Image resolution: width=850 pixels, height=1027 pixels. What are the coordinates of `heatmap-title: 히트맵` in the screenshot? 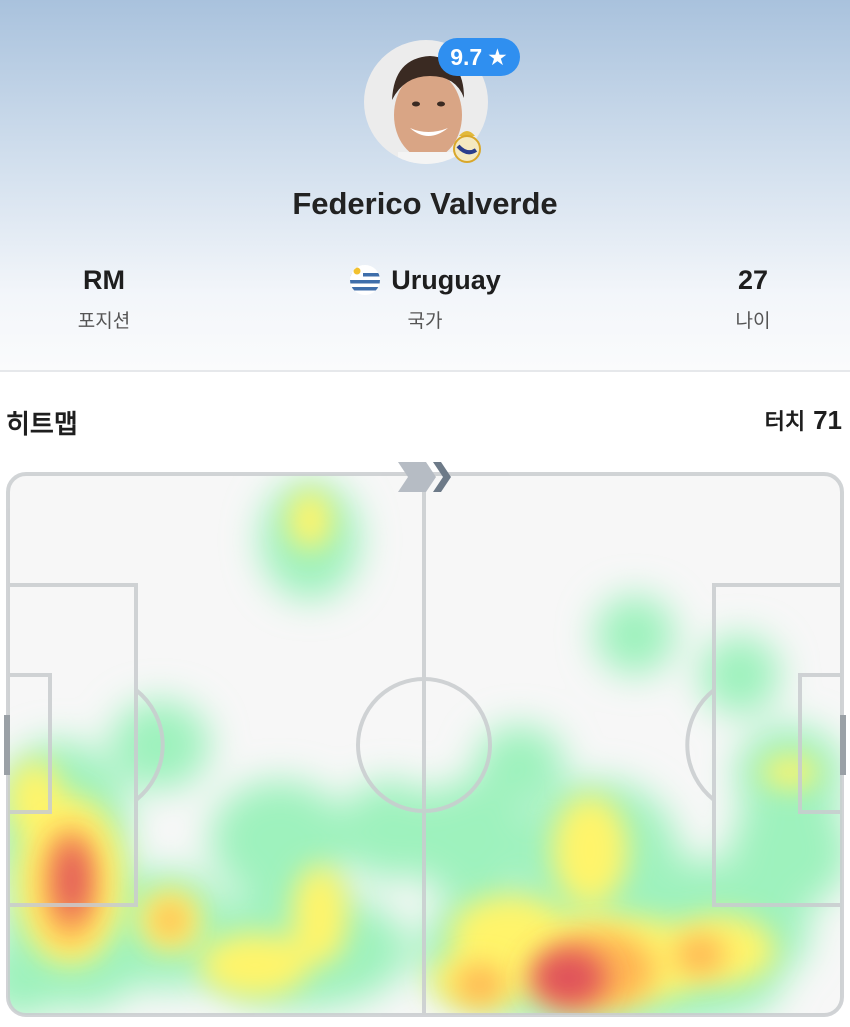 It's located at (42, 424).